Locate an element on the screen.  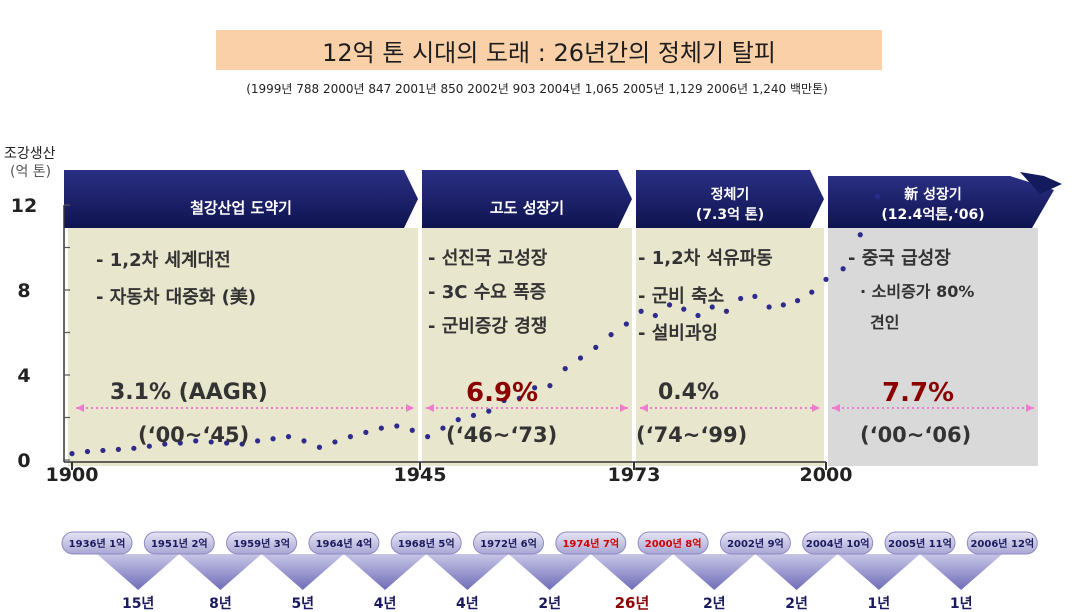
gap-label-9: 2년 is located at coordinates (796, 604).